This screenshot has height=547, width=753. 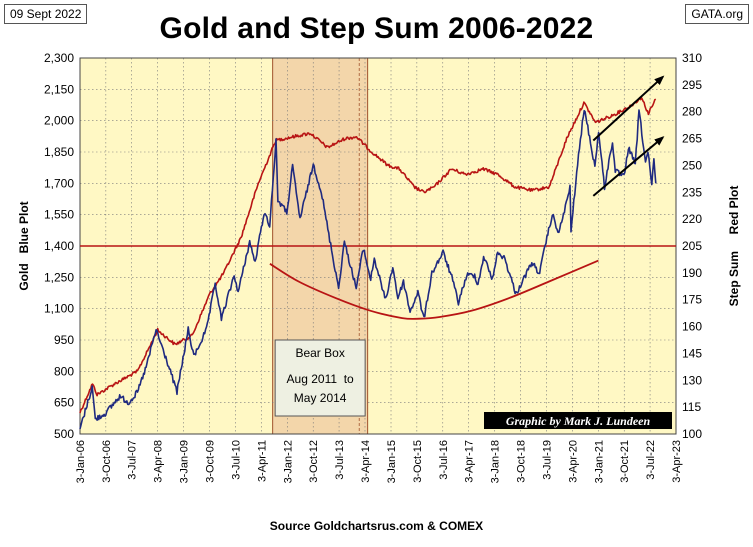 I want to click on bear-box-label-panel, so click(x=320, y=378).